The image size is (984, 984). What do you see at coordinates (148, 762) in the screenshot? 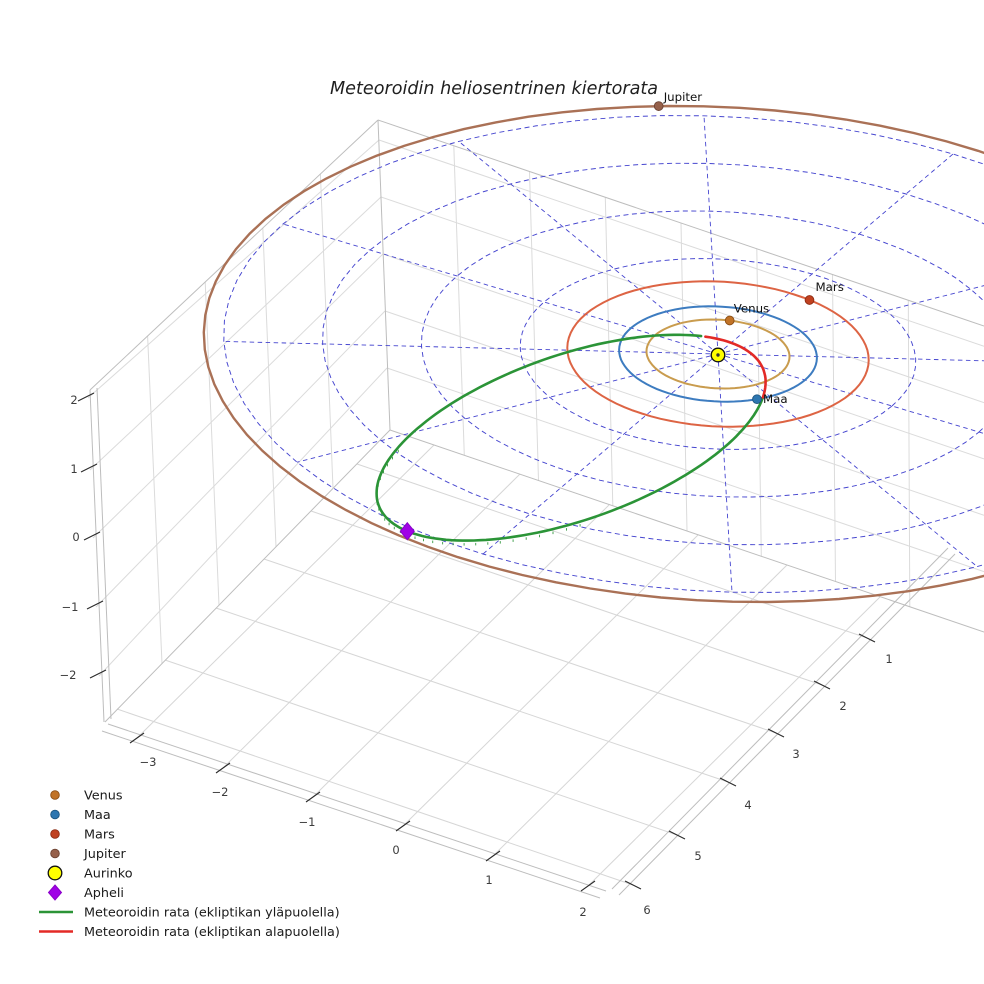
I see `tick-label: −3` at bounding box center [148, 762].